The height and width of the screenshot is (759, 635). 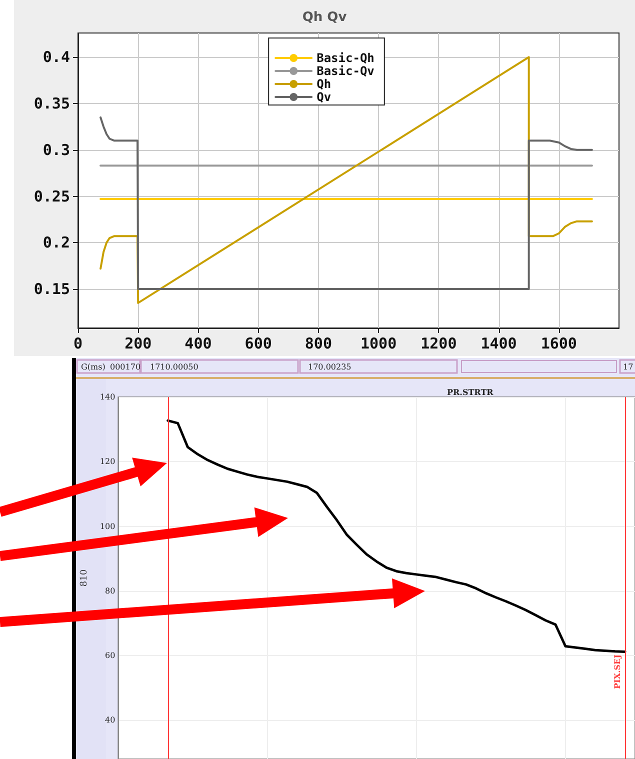 What do you see at coordinates (324, 97) in the screenshot?
I see `legend-label: Qv` at bounding box center [324, 97].